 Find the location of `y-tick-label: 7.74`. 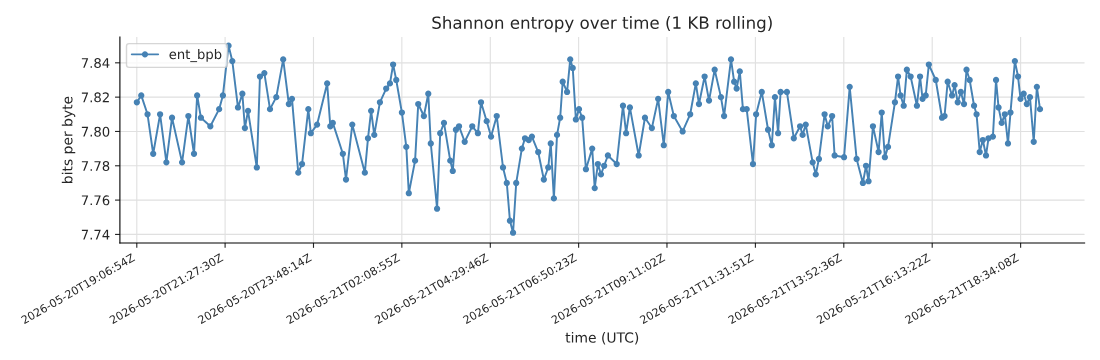

y-tick-label: 7.74 is located at coordinates (95, 234).